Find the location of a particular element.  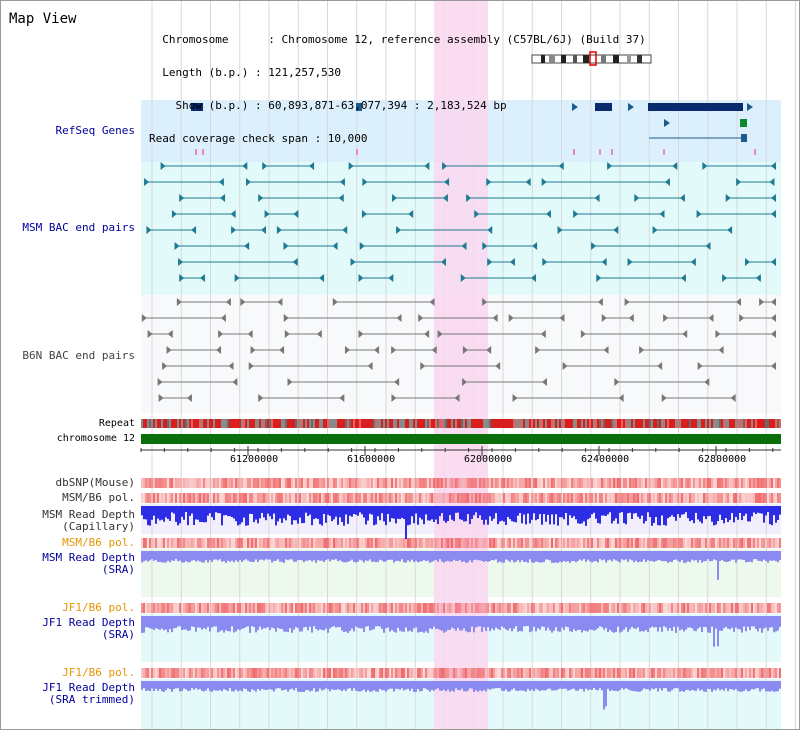

track-label-refseq-genes: RefSeq Genes is located at coordinates (95, 130).